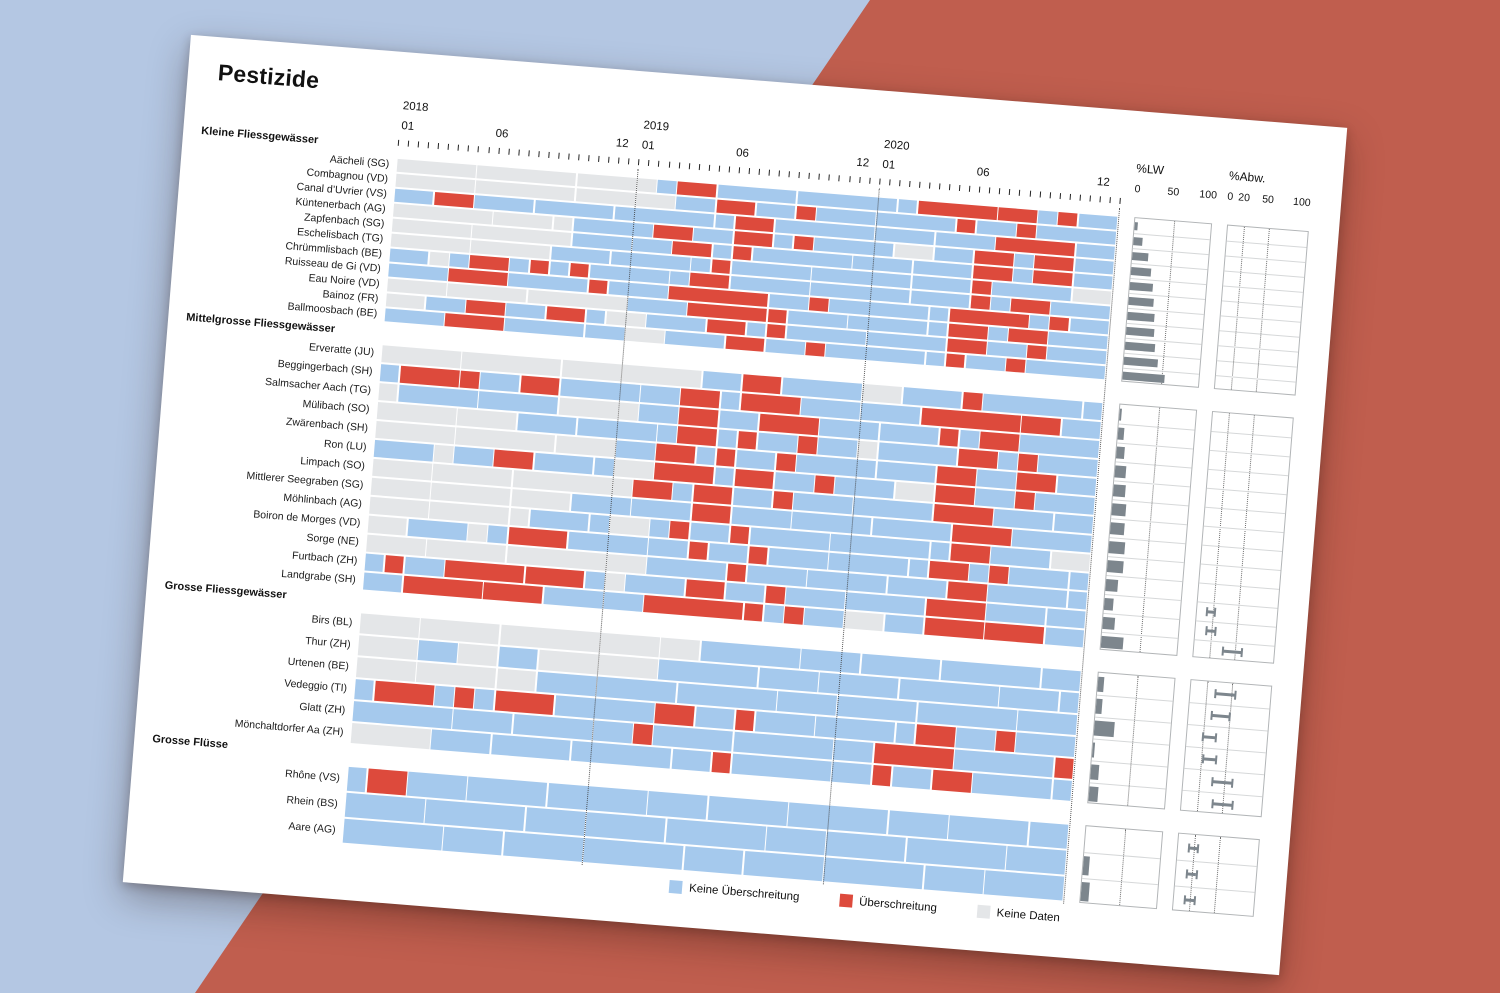  What do you see at coordinates (1018, 914) in the screenshot?
I see `legend-item-no-data: Keine Daten` at bounding box center [1018, 914].